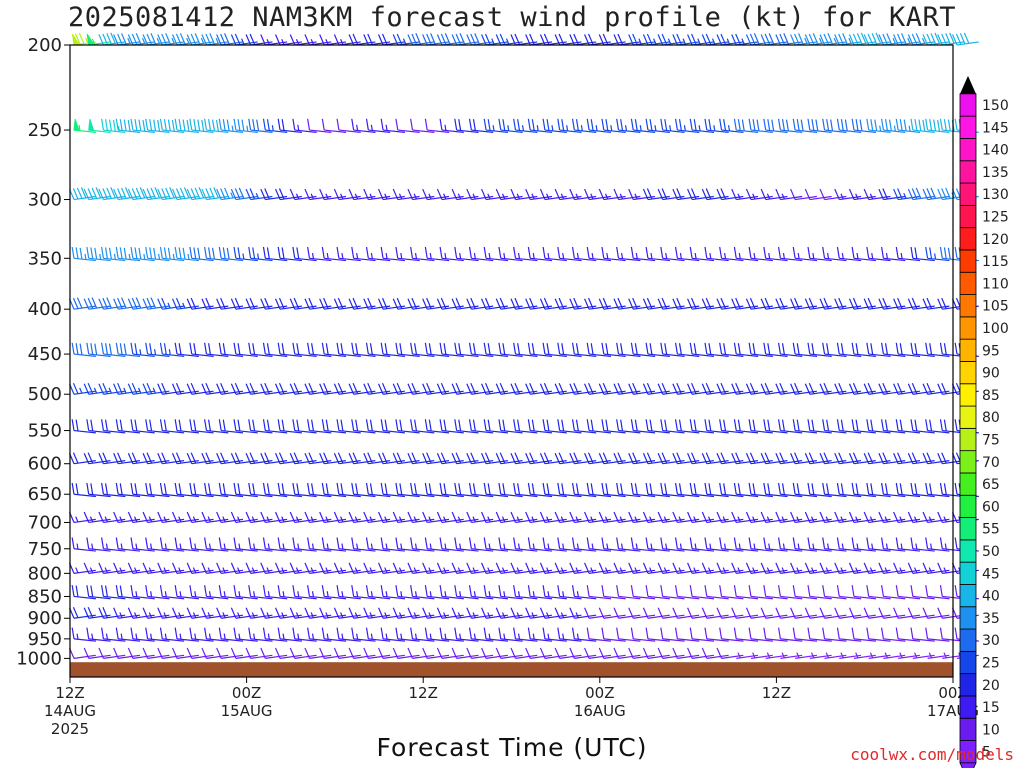 The width and height of the screenshot is (1024, 768). I want to click on y-tick-label: 300, so click(45, 200).